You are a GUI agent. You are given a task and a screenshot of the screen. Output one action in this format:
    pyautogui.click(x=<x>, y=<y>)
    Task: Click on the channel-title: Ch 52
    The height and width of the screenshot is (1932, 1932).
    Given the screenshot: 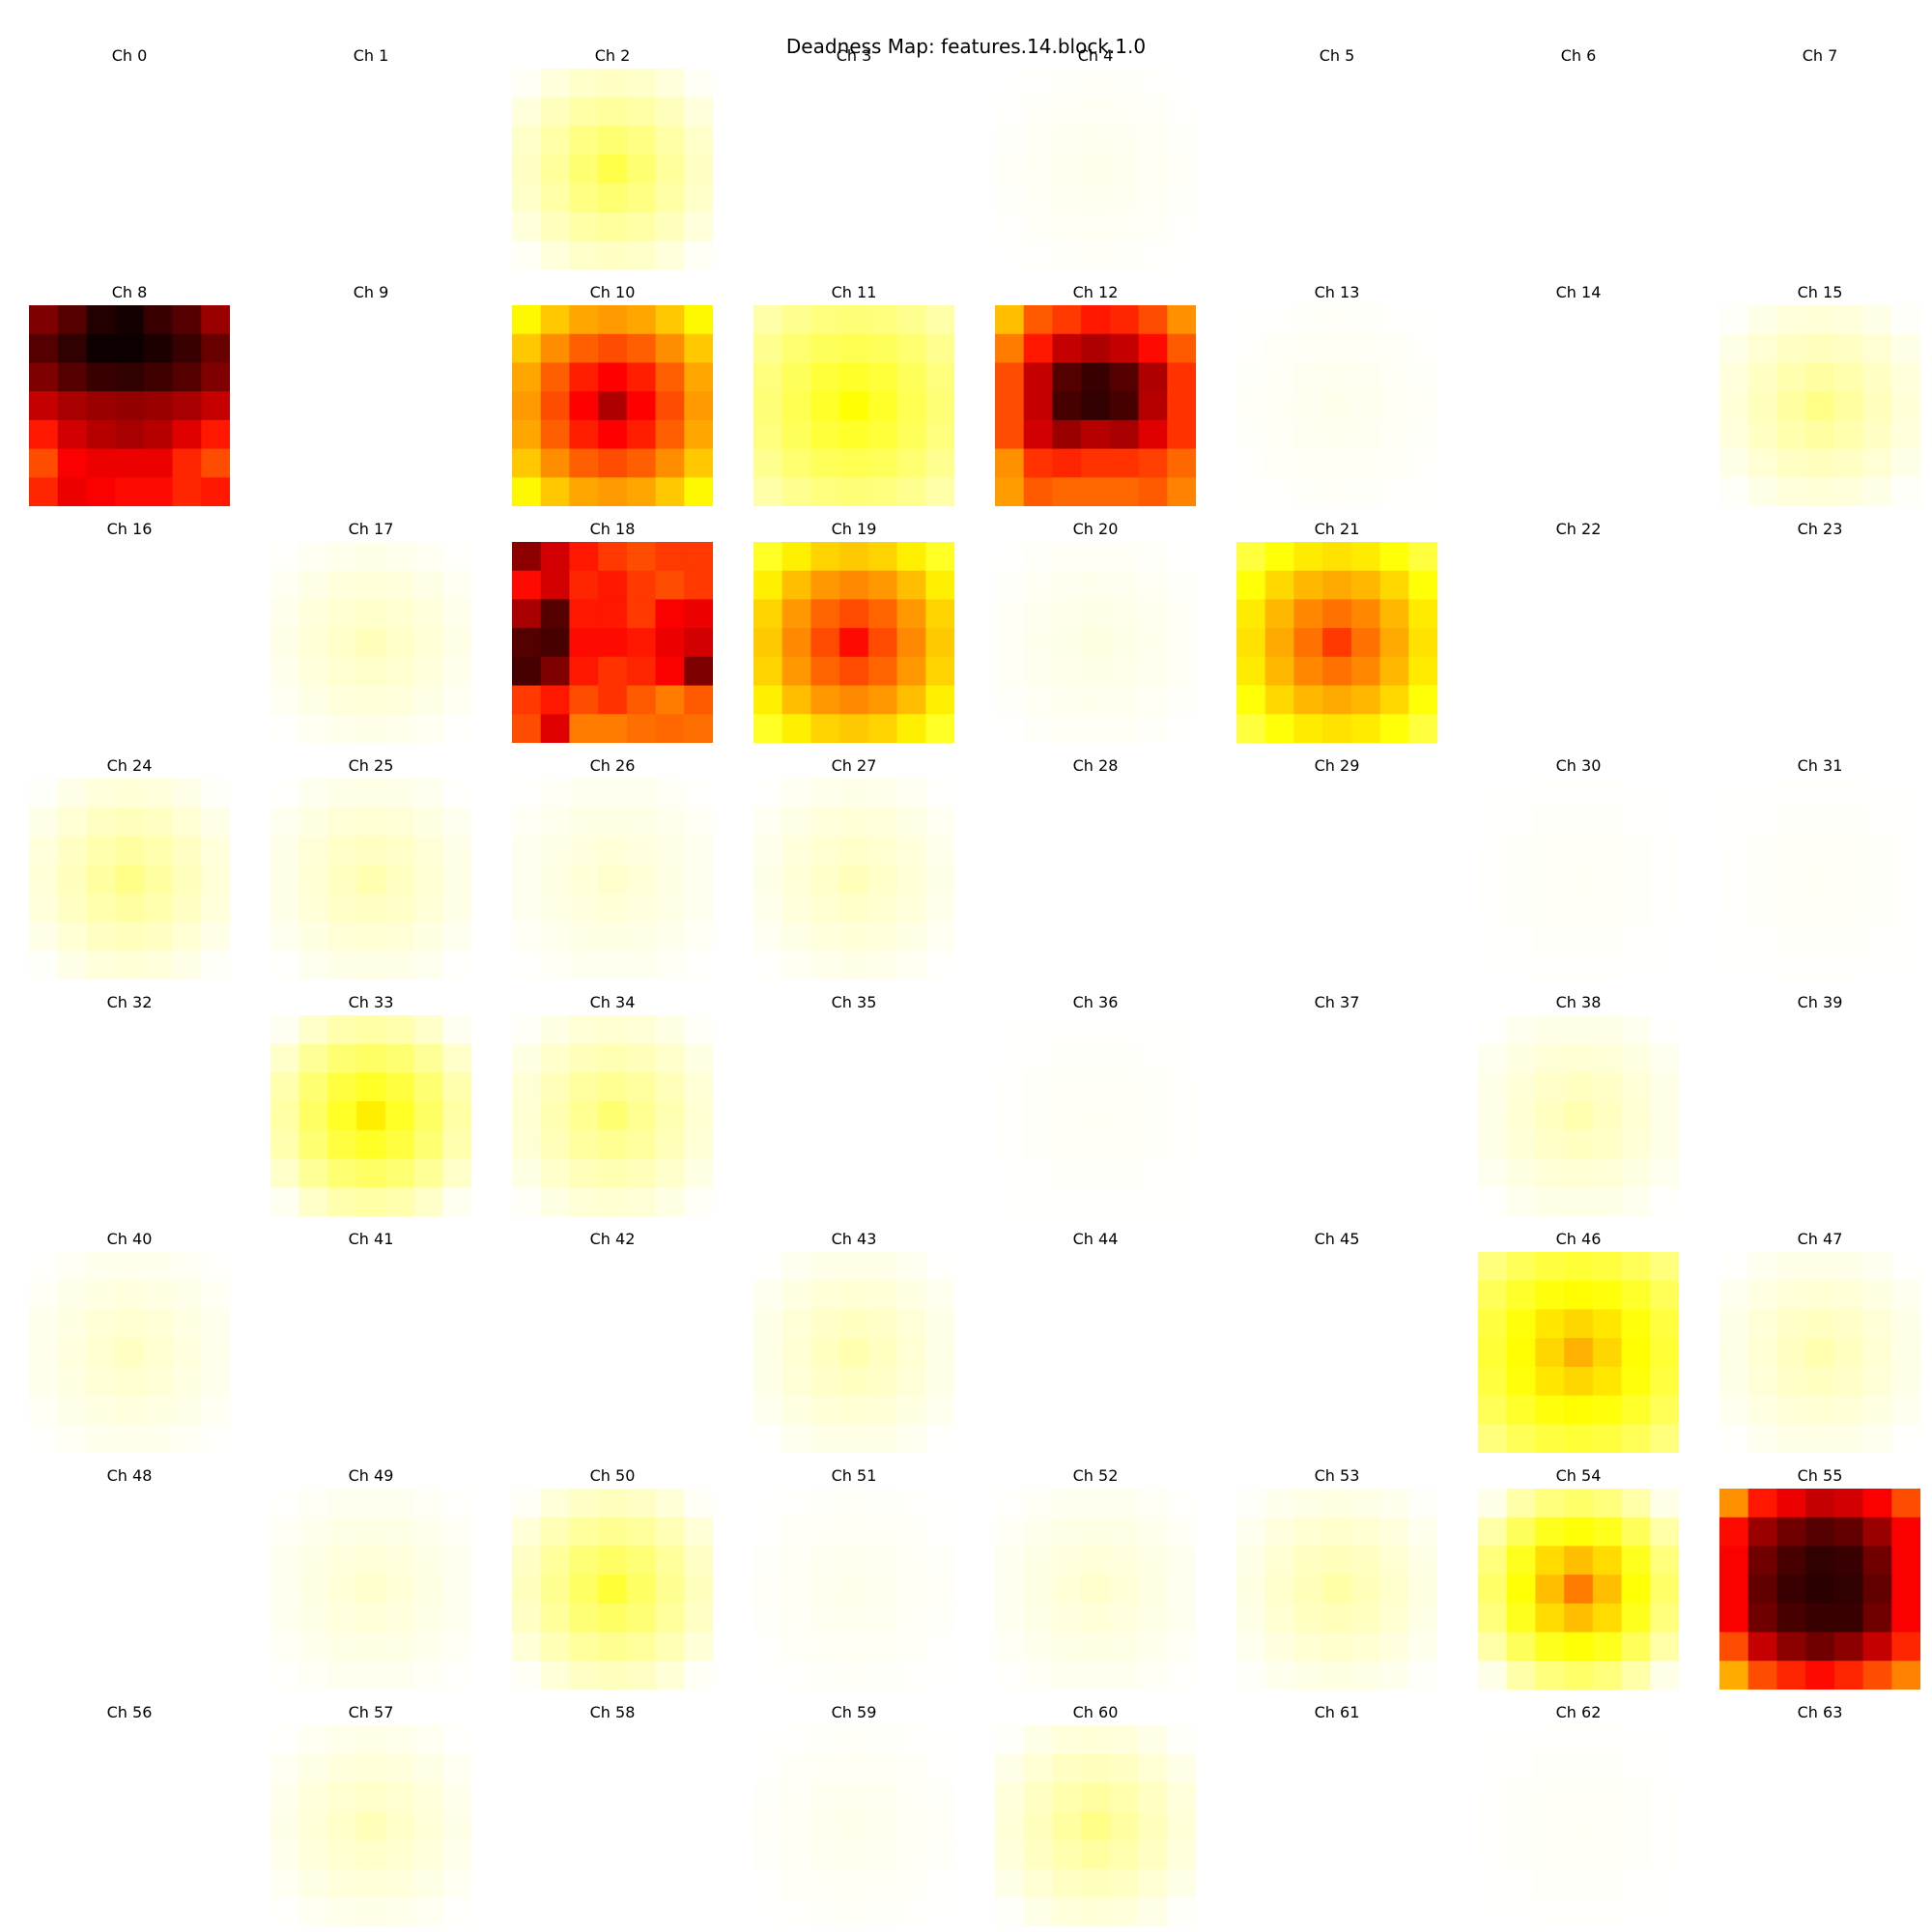 What is the action you would take?
    pyautogui.click(x=1095, y=1475)
    